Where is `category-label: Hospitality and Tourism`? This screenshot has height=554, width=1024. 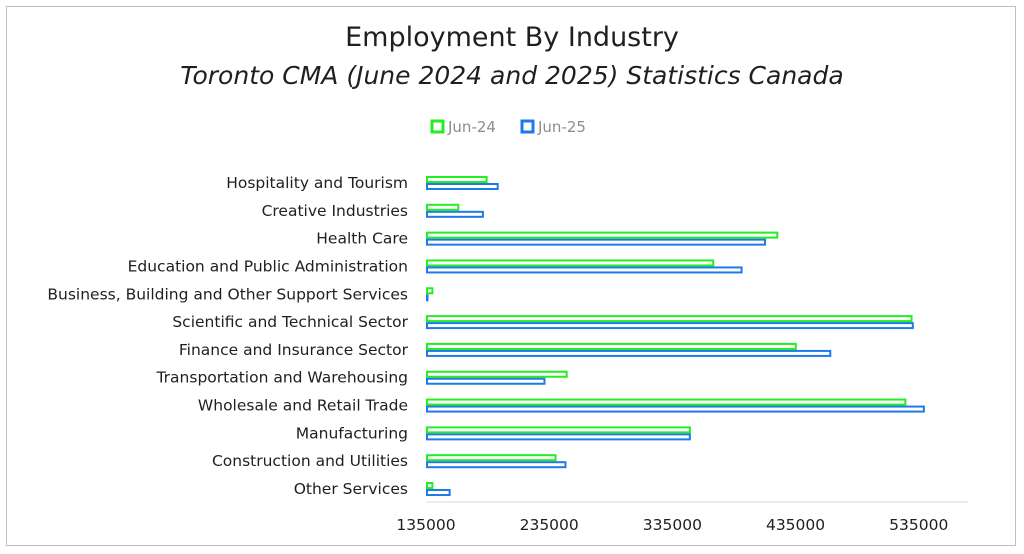
category-label: Hospitality and Tourism is located at coordinates (317, 183).